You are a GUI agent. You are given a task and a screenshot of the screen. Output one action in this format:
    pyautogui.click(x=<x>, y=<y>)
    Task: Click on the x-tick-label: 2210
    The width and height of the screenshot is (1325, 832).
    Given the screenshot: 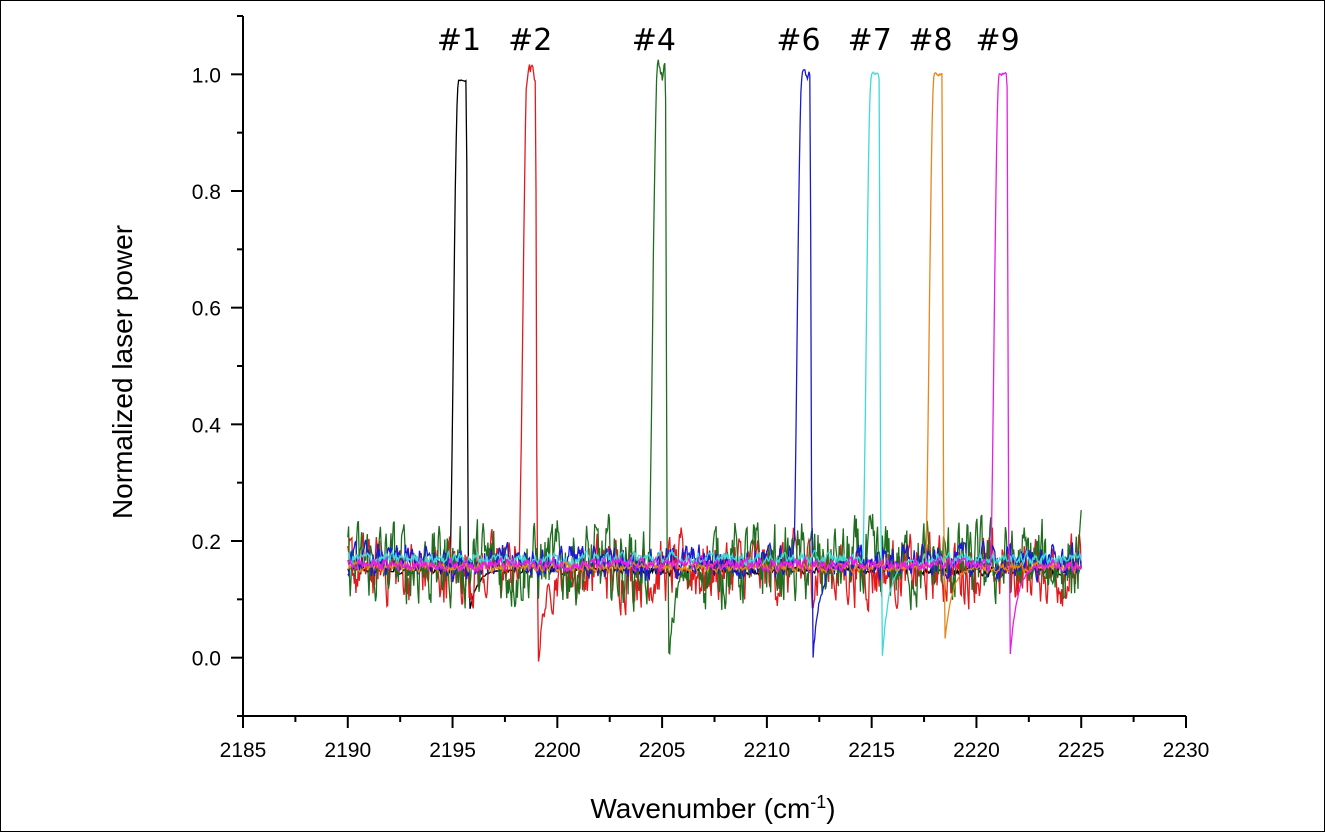 What is the action you would take?
    pyautogui.click(x=767, y=750)
    